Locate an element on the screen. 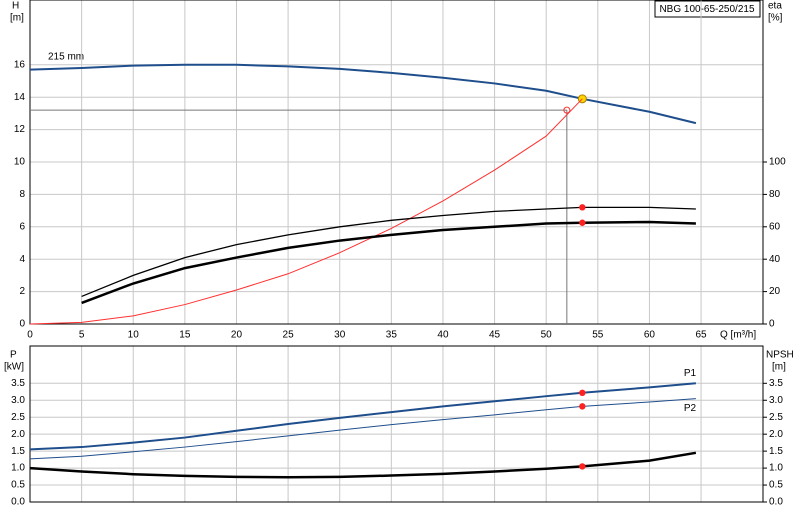 Image resolution: width=800 pixels, height=520 pixels. x-tick-label: 55 is located at coordinates (598, 335).